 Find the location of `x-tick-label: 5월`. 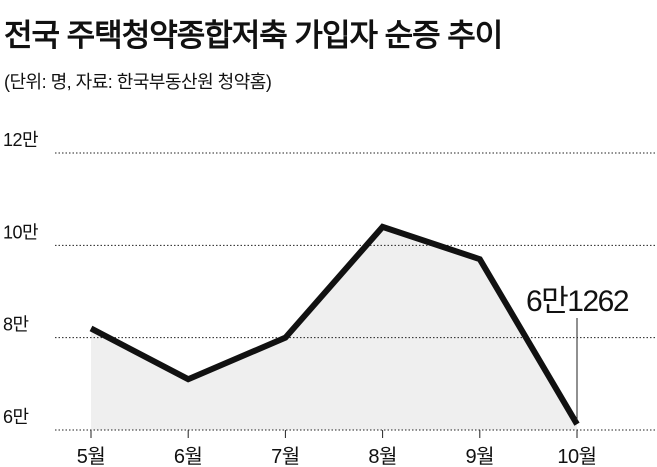

x-tick-label: 5월 is located at coordinates (91, 456).